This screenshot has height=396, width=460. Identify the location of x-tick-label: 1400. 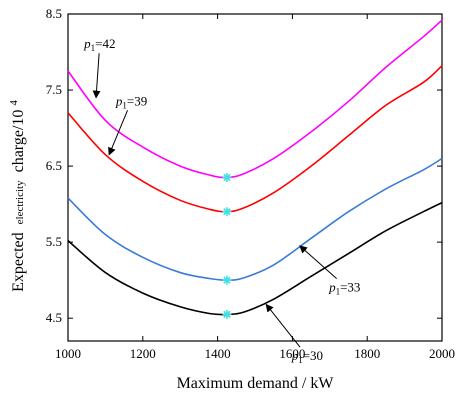
(218, 353).